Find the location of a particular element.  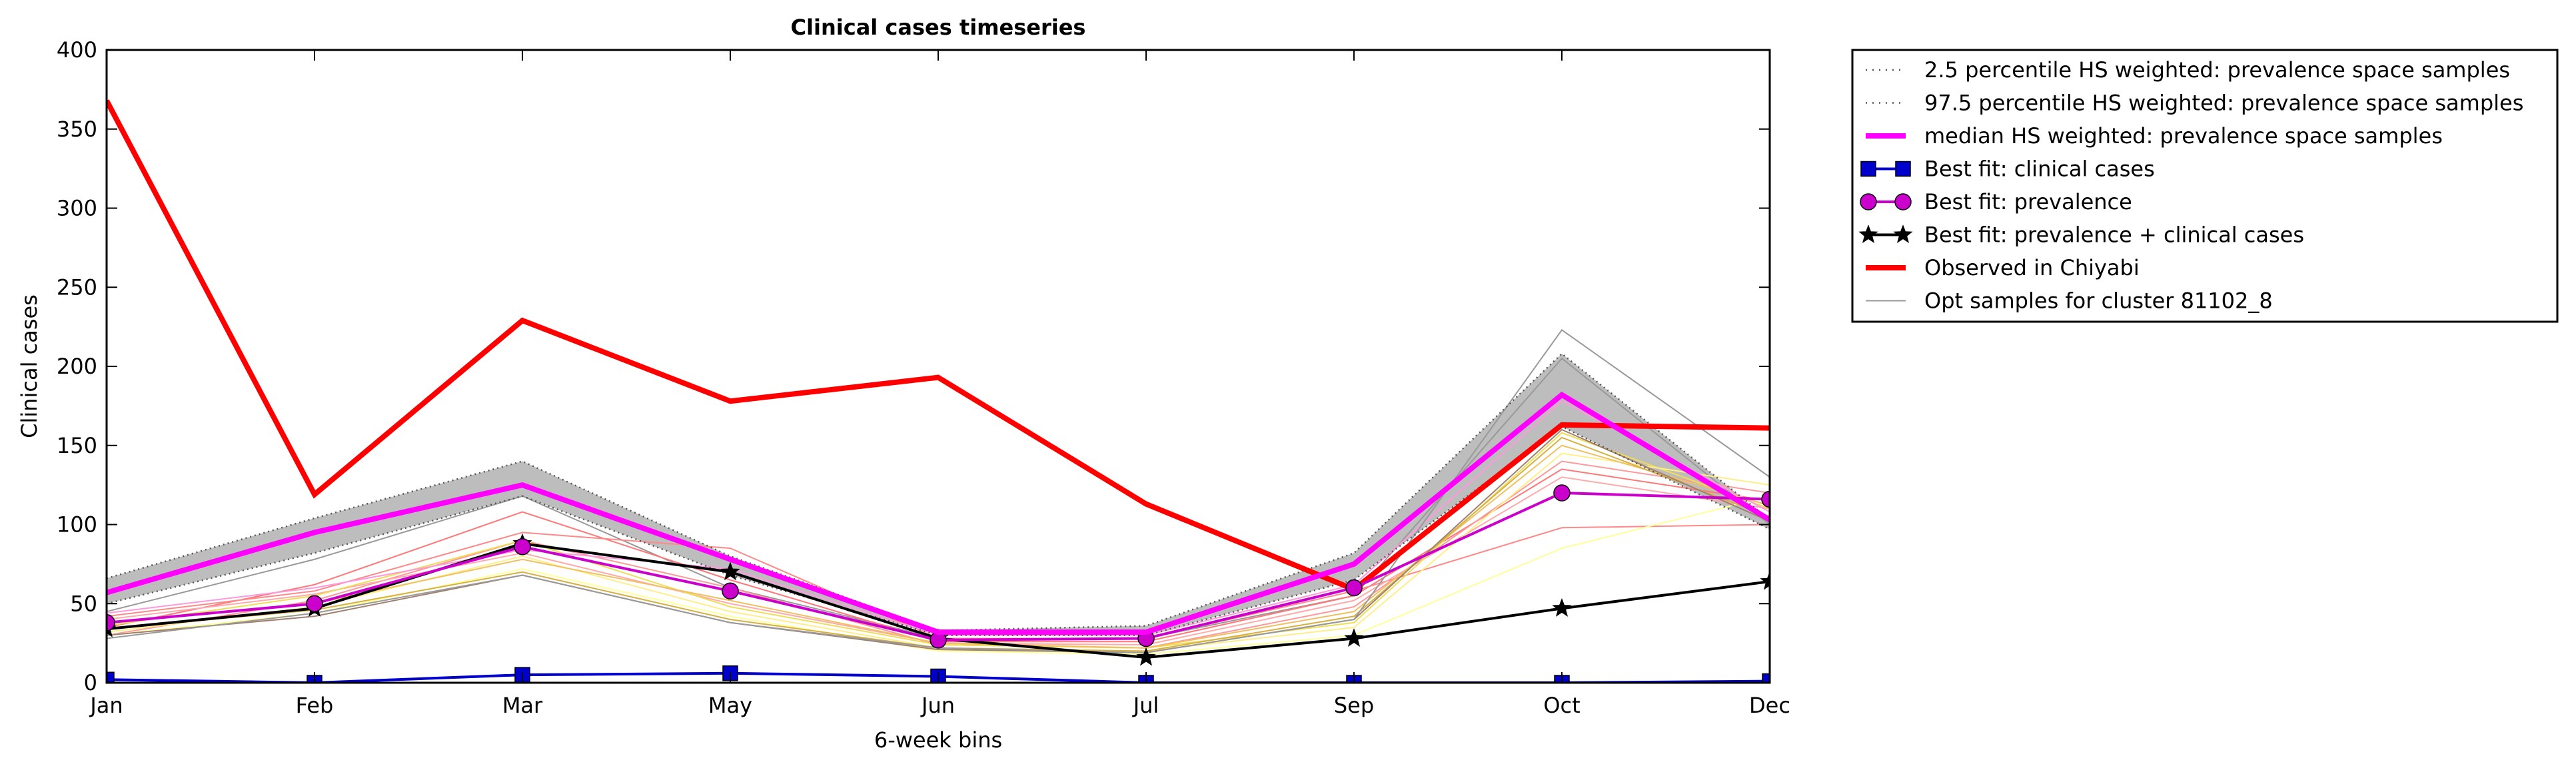

legend-entry-4-marker-right is located at coordinates (1903, 169).